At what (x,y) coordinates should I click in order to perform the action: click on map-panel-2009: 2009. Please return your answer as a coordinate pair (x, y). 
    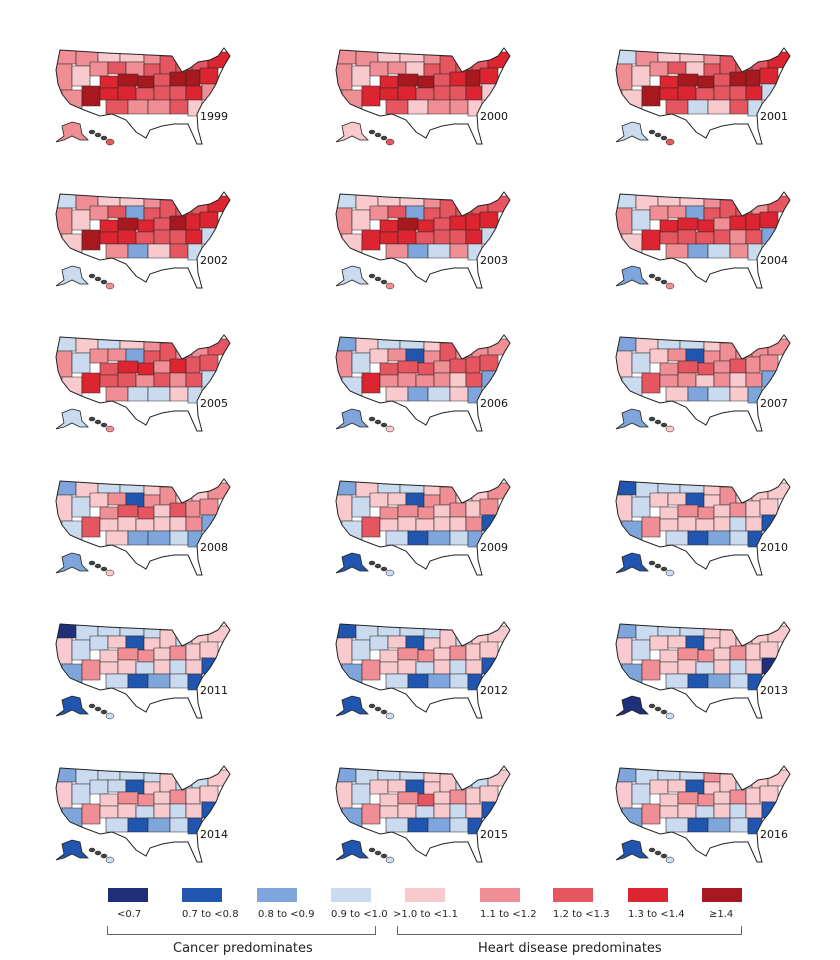
    Looking at the image, I should click on (432, 535).